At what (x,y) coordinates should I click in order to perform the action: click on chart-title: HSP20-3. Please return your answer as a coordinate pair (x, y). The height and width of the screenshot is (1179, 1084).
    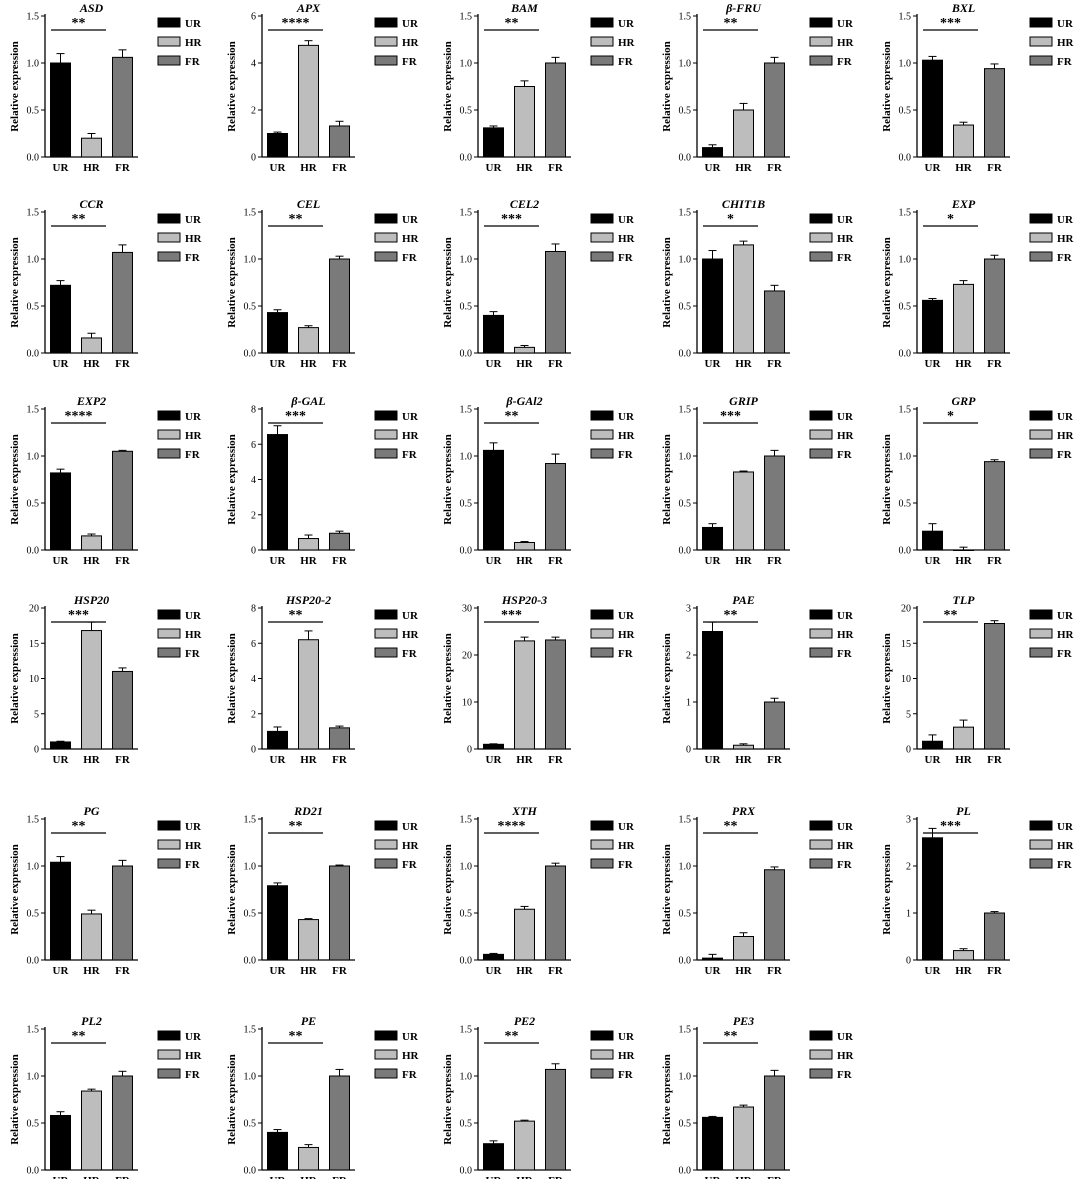
    Looking at the image, I should click on (524, 600).